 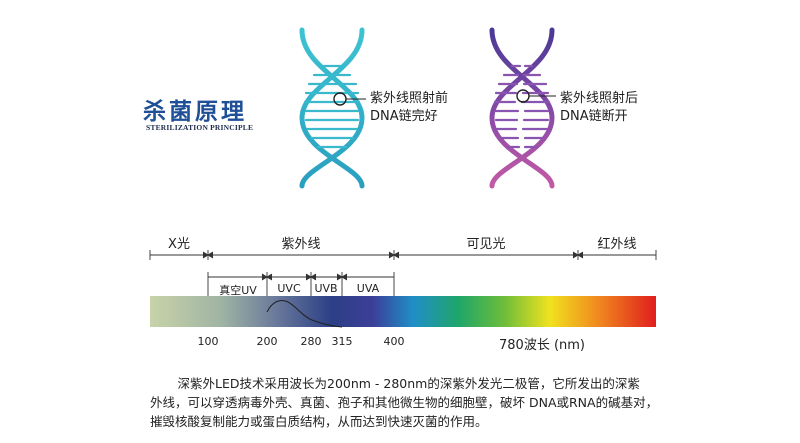 I want to click on wavelength-end-label: 780波长 (nm), so click(x=542, y=345).